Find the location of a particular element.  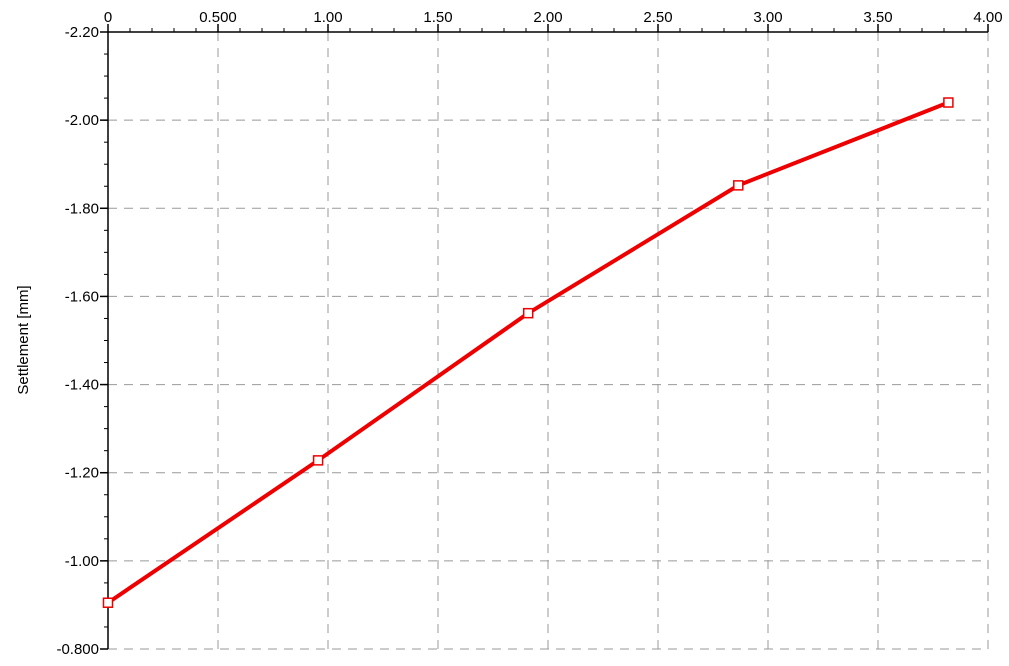

x-tick-label: 1.00 is located at coordinates (327, 17).